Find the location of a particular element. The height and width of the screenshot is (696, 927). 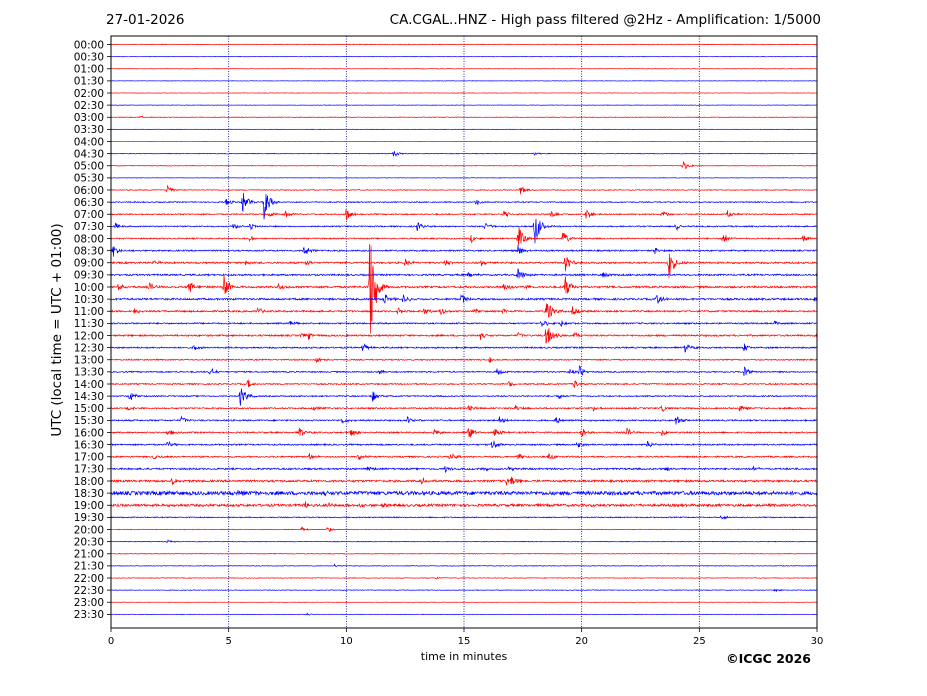

y-tick-label: 04:30 is located at coordinates (89, 154).